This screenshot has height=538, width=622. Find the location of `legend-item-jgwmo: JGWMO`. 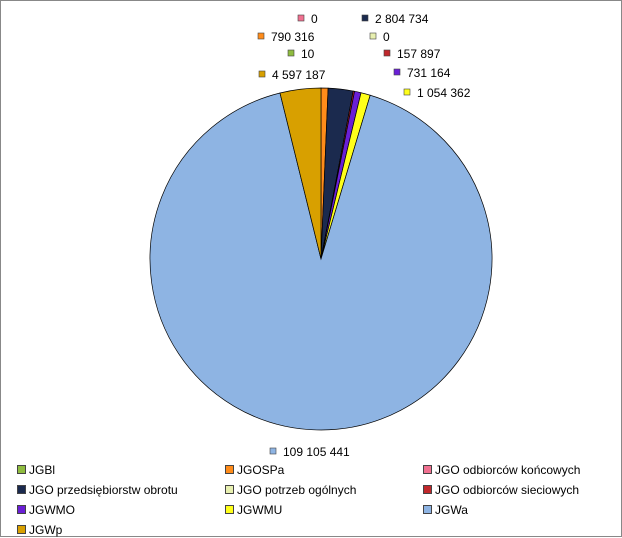

legend-item-jgwmo: JGWMO is located at coordinates (46, 510).